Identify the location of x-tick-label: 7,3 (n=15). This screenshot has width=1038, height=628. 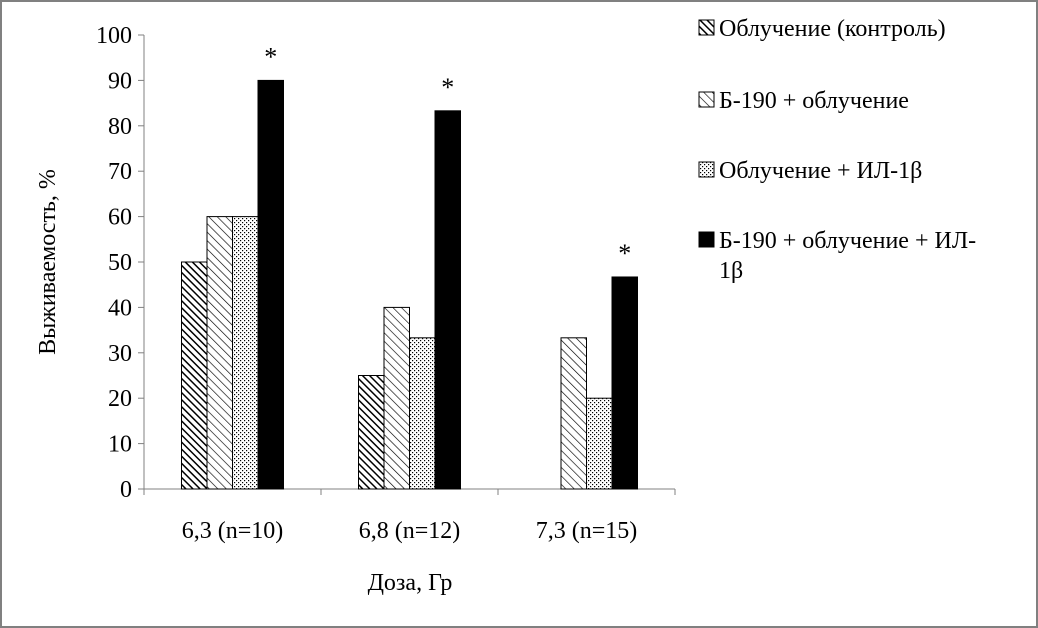
(587, 531).